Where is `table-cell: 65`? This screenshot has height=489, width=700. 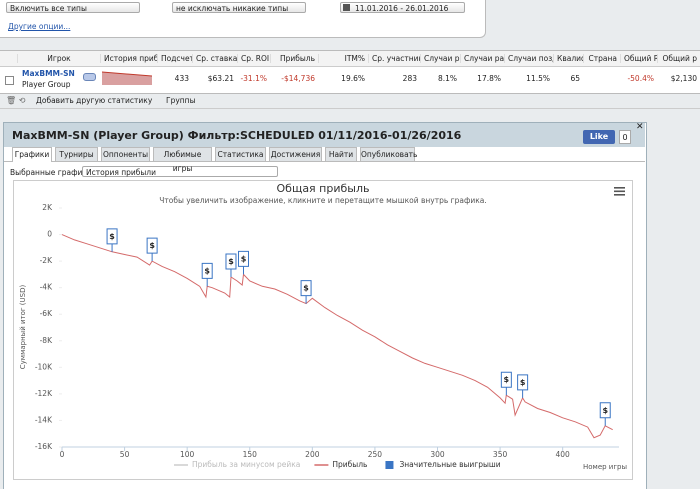 table-cell: 65 is located at coordinates (575, 78).